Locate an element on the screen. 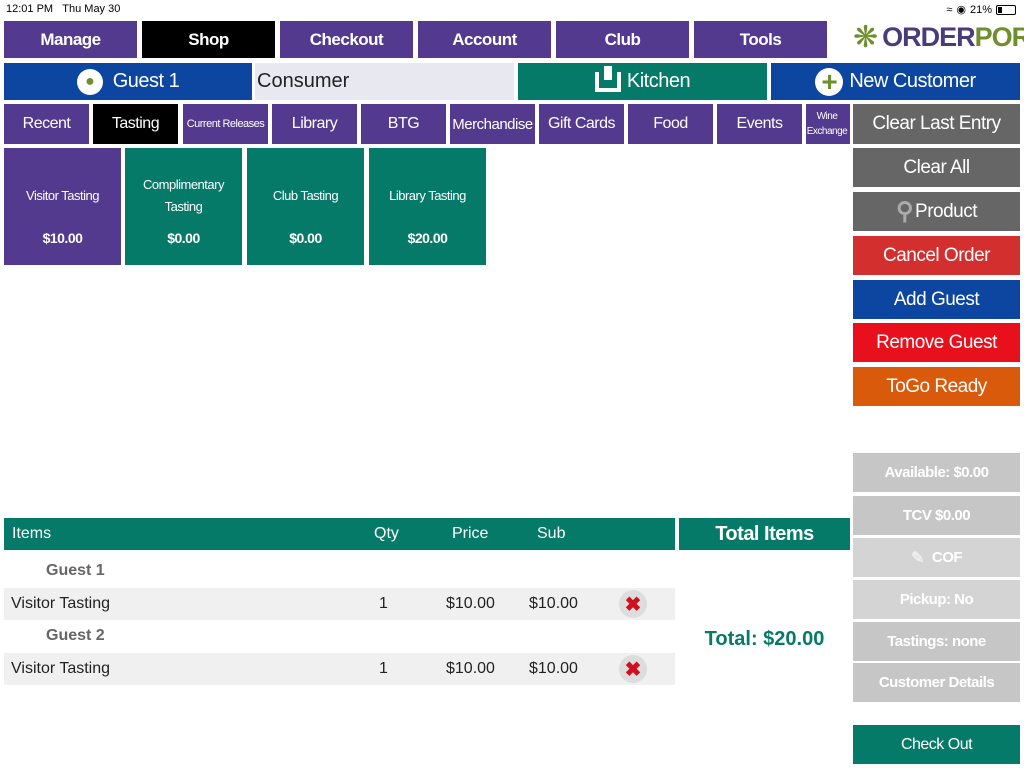 The width and height of the screenshot is (1024, 768). clear-all-button: Clear All is located at coordinates (936, 167).